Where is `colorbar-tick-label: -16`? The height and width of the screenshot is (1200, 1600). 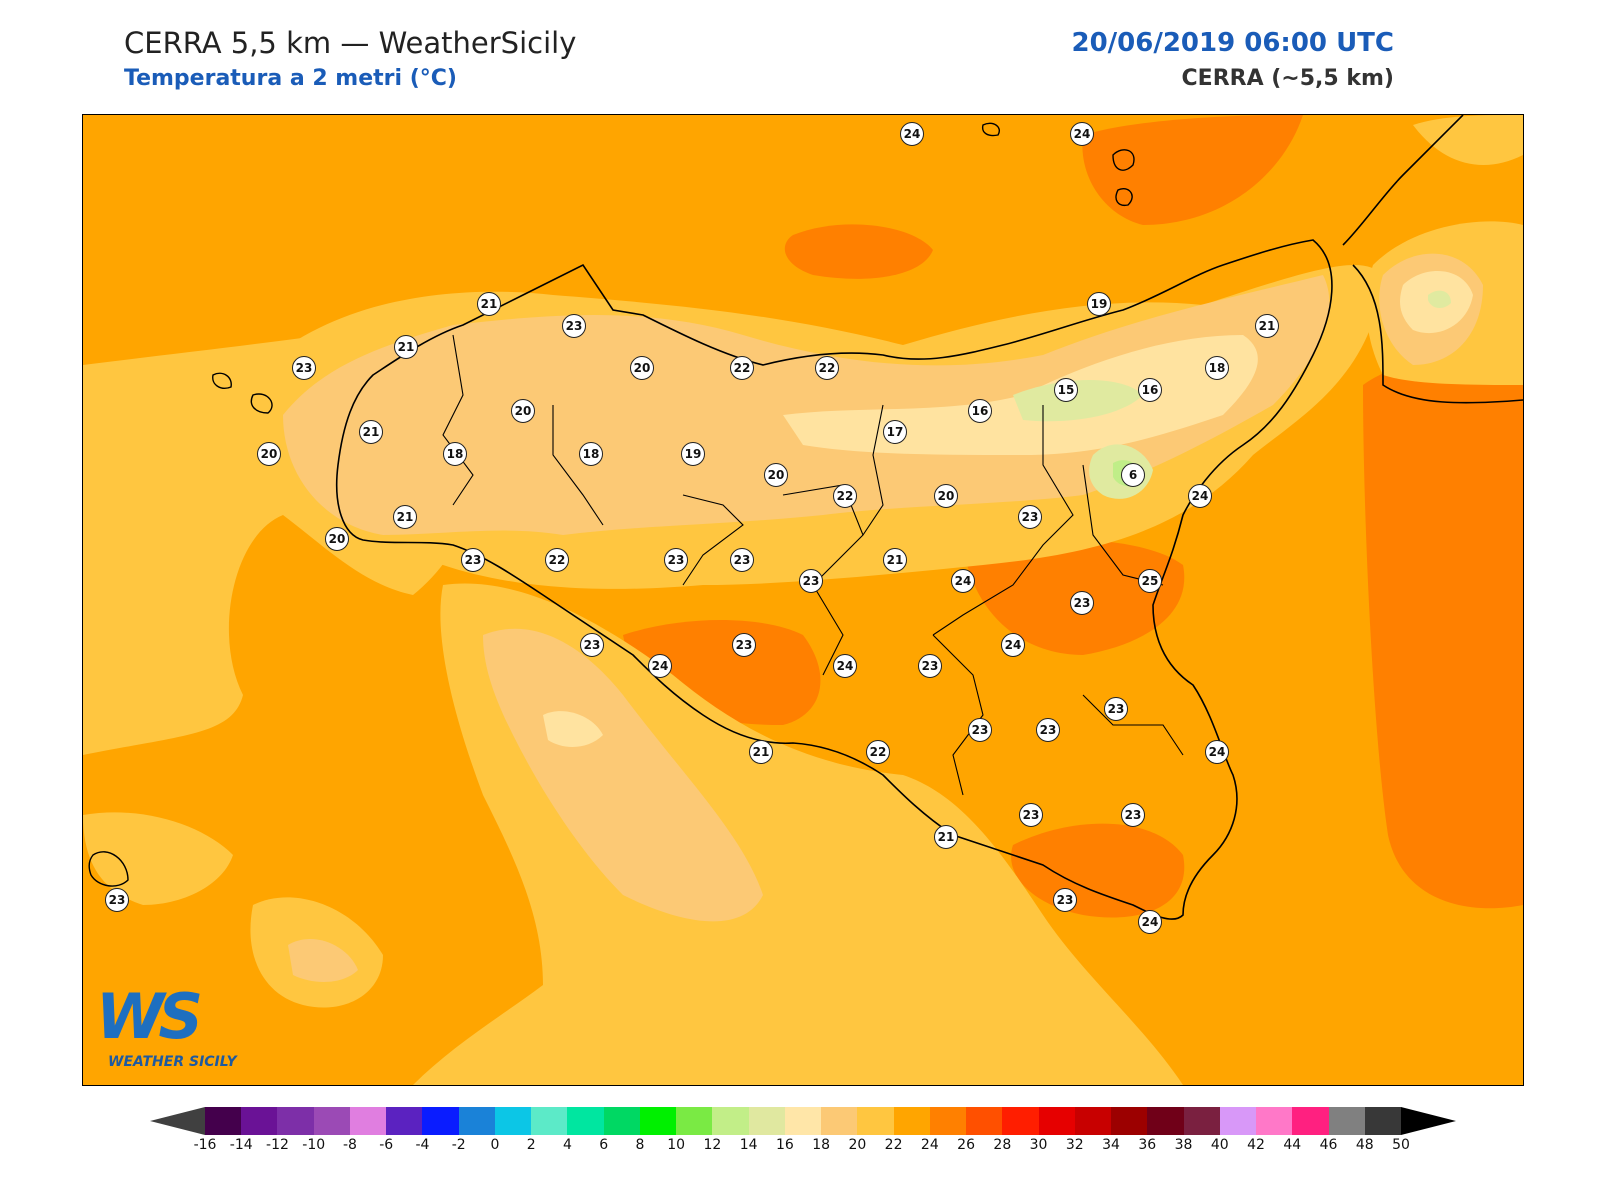 colorbar-tick-label: -16 is located at coordinates (205, 1145).